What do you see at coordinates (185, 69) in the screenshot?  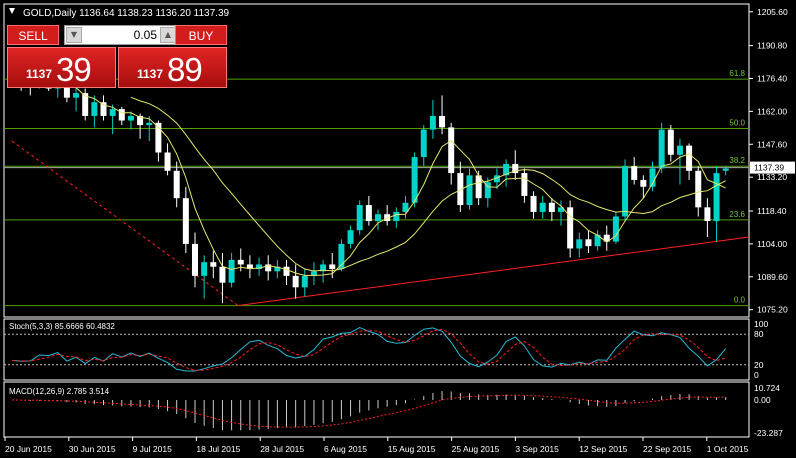 I see `buy-price-pips: 89` at bounding box center [185, 69].